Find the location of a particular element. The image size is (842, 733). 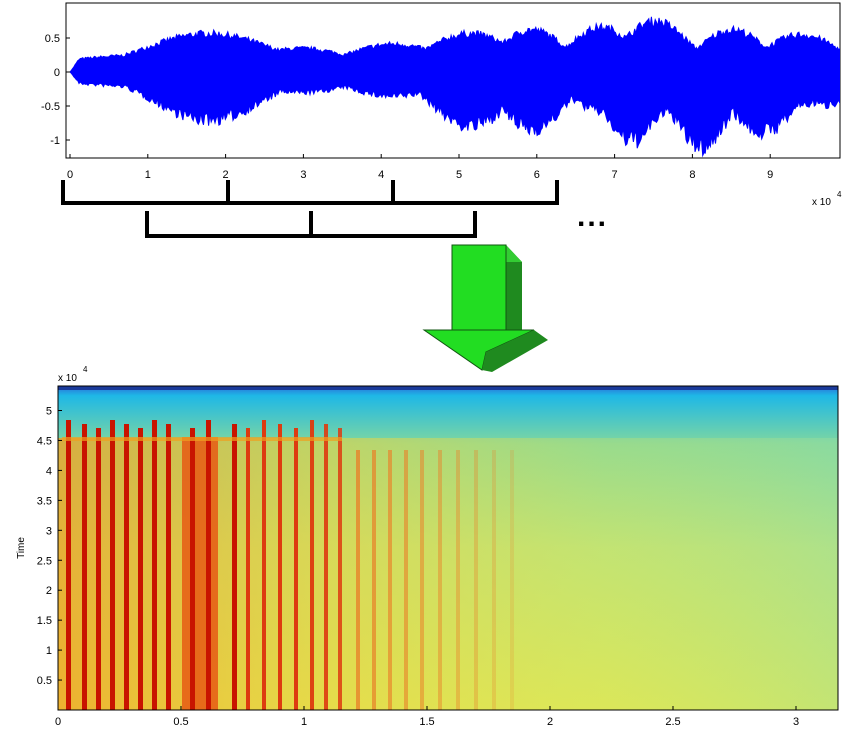

waveform-y-tick-label: 0.5 is located at coordinates (52, 39).